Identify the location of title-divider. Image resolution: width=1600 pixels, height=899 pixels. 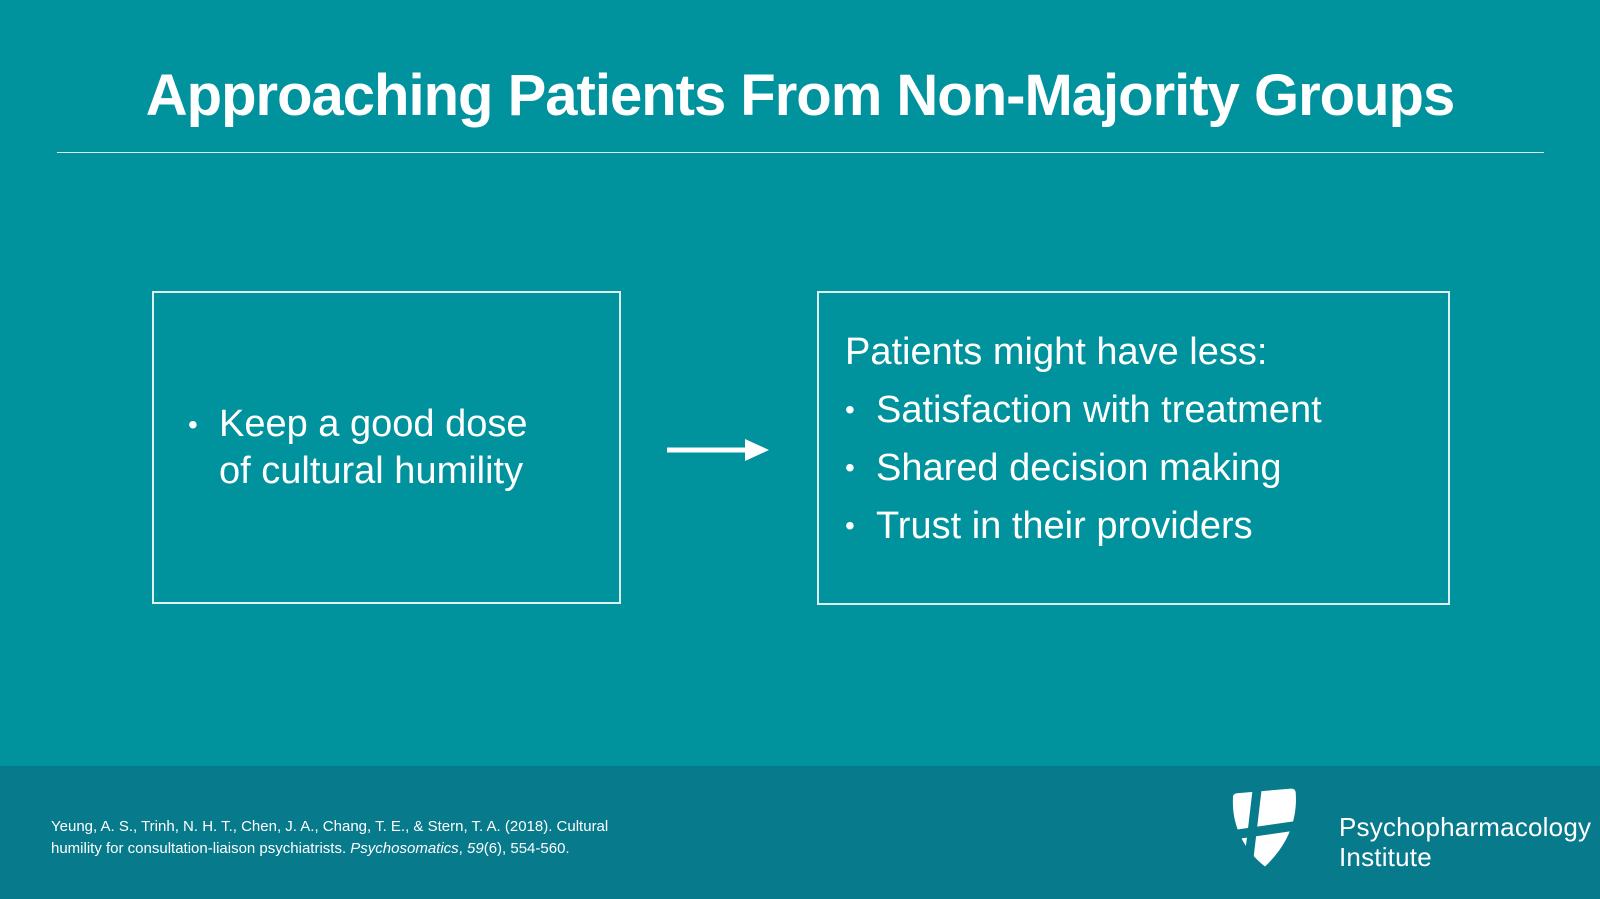
(800, 152).